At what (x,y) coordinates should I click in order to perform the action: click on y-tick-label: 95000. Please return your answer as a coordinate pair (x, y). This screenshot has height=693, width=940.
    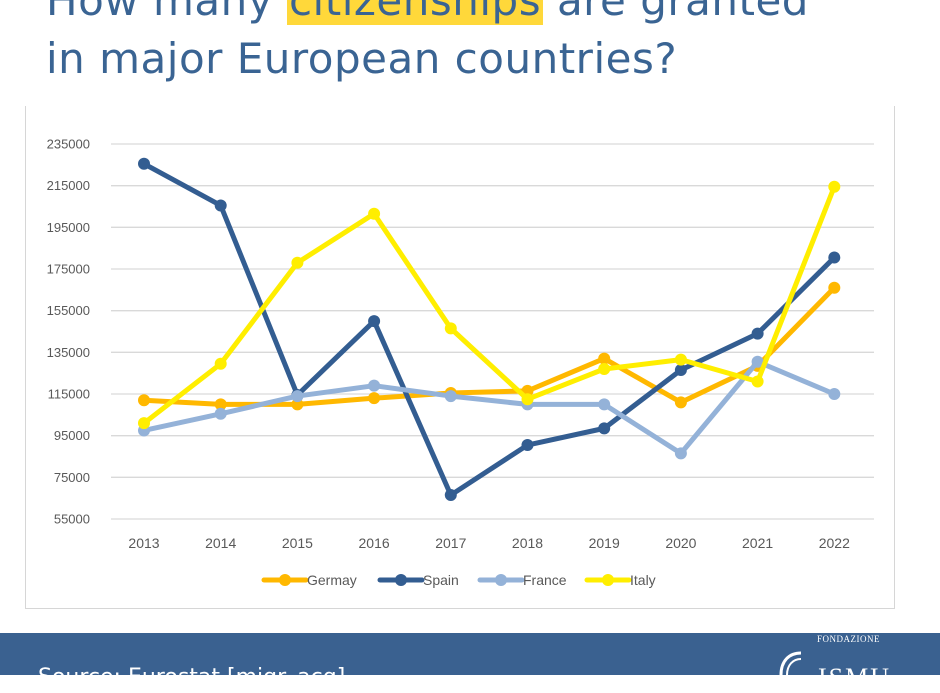
    Looking at the image, I should click on (72, 435).